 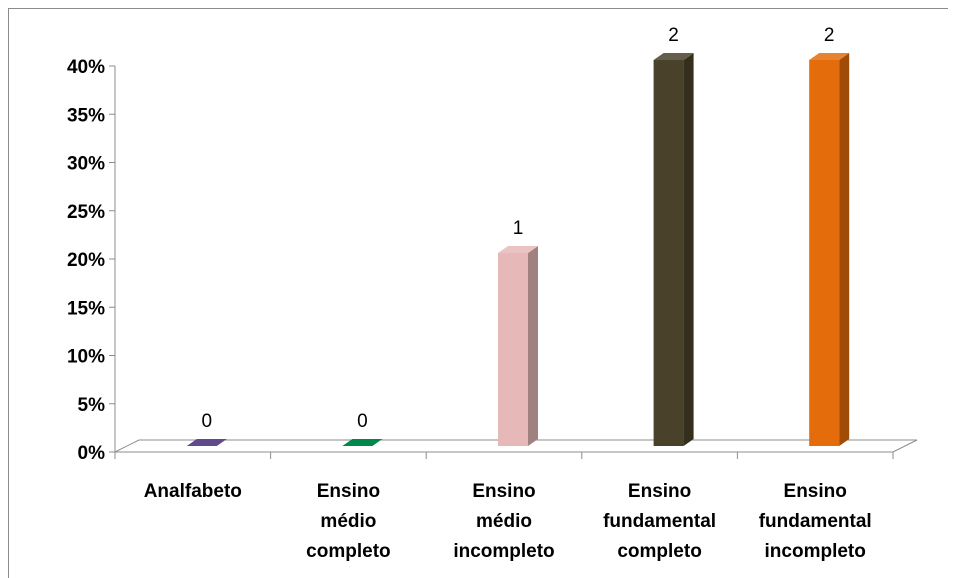 I want to click on x-tick-label: Ensino médio incompleto, so click(x=503, y=521).